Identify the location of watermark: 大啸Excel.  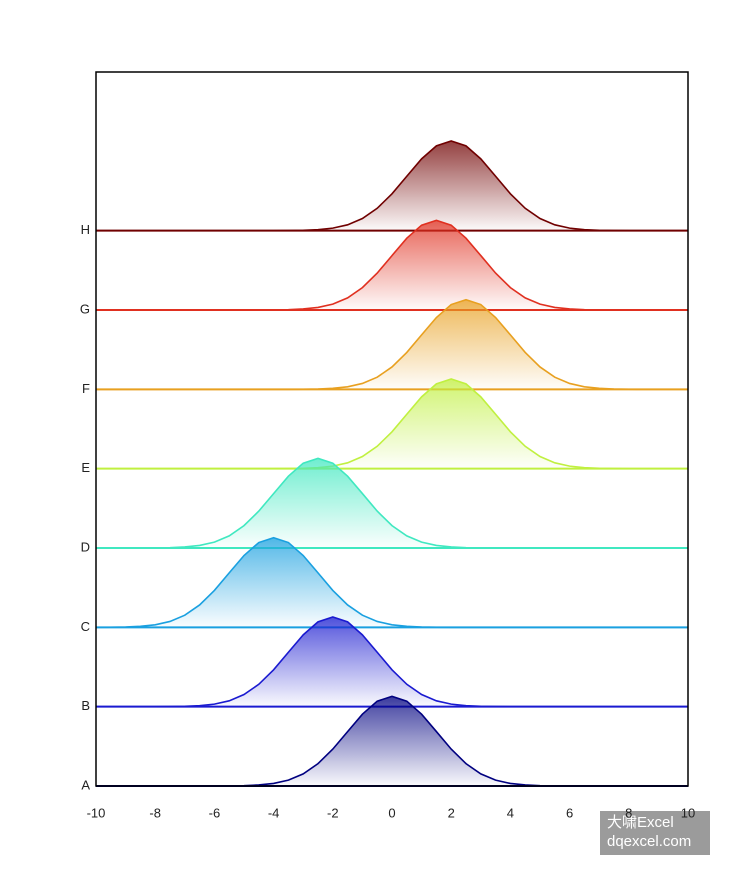
(640, 822).